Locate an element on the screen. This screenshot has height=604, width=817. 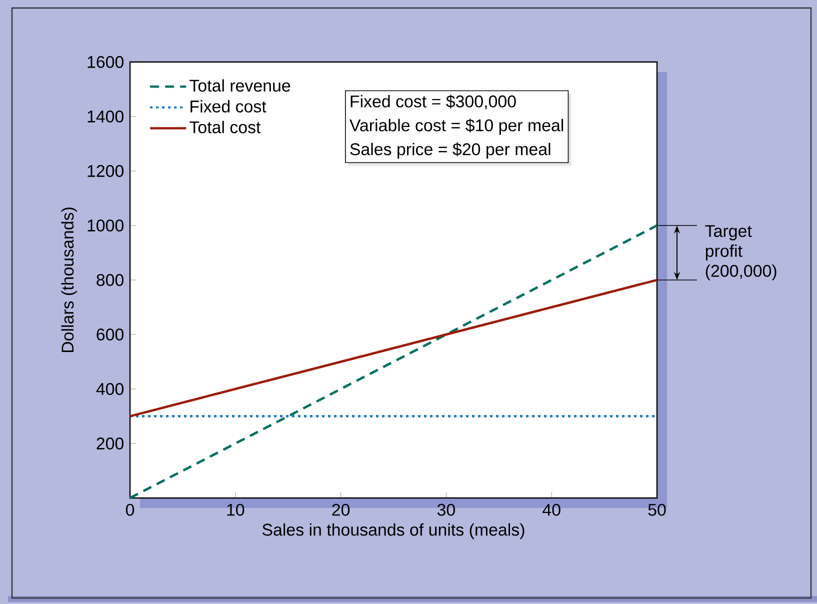
x-tick-label: 40 is located at coordinates (551, 510).